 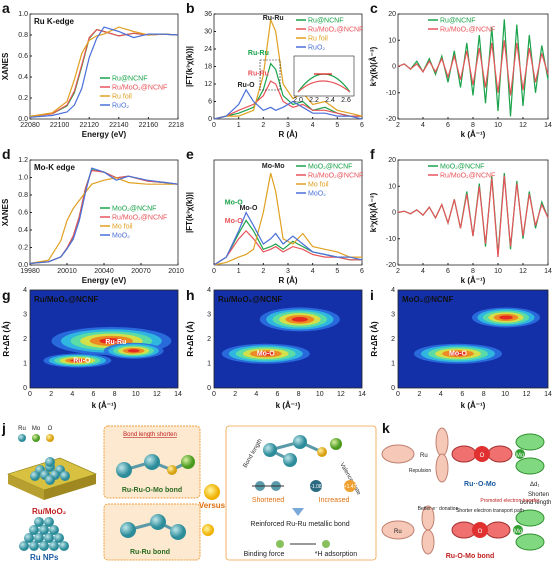 What do you see at coordinates (330, 100) in the screenshot?
I see `inset-tick-label: 2.4` at bounding box center [330, 100].